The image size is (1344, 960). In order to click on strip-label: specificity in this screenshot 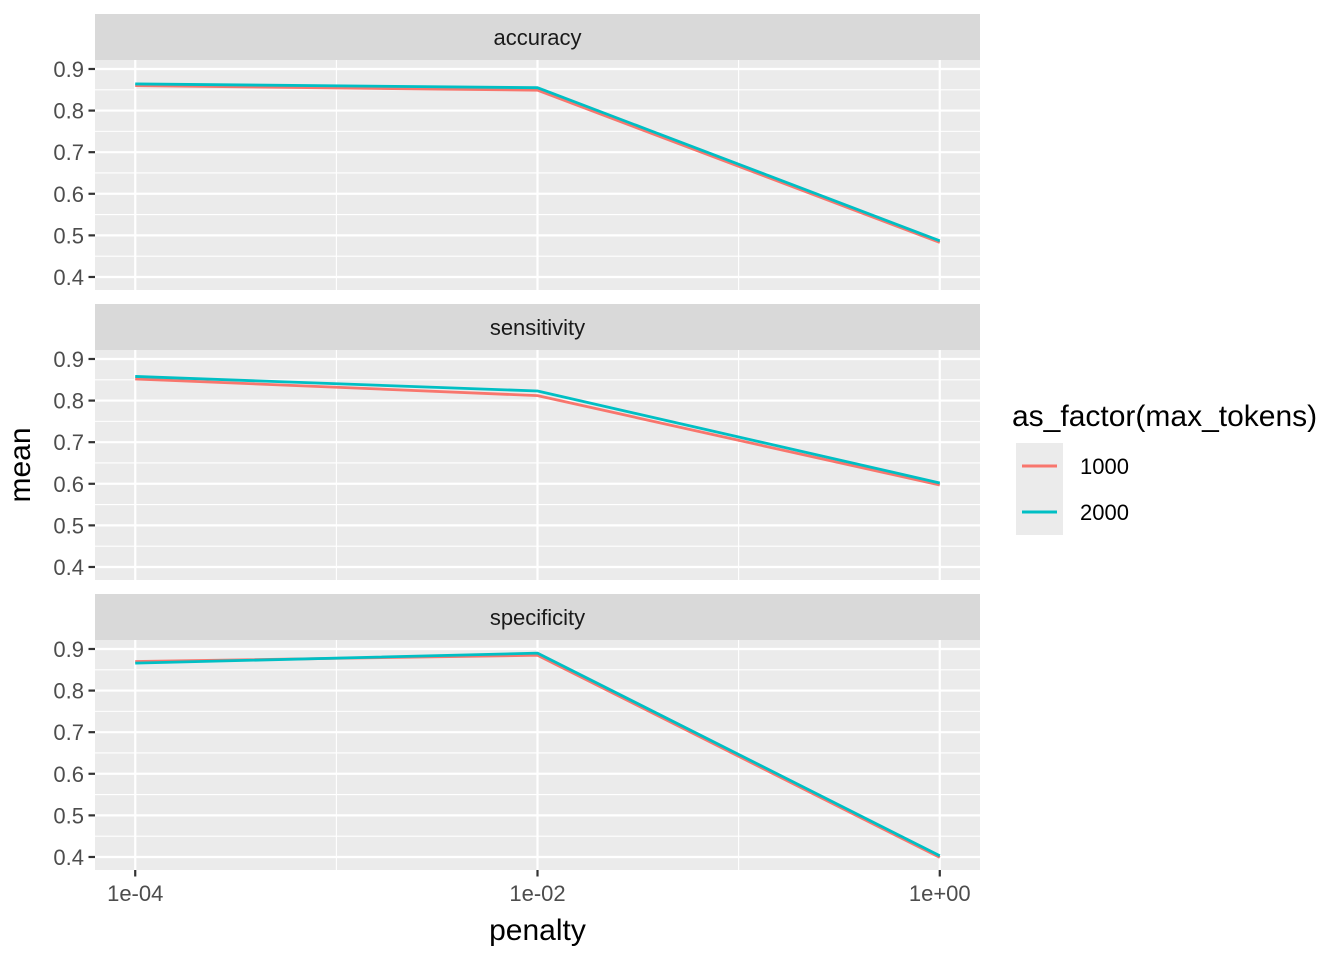, I will do `click(537, 617)`.